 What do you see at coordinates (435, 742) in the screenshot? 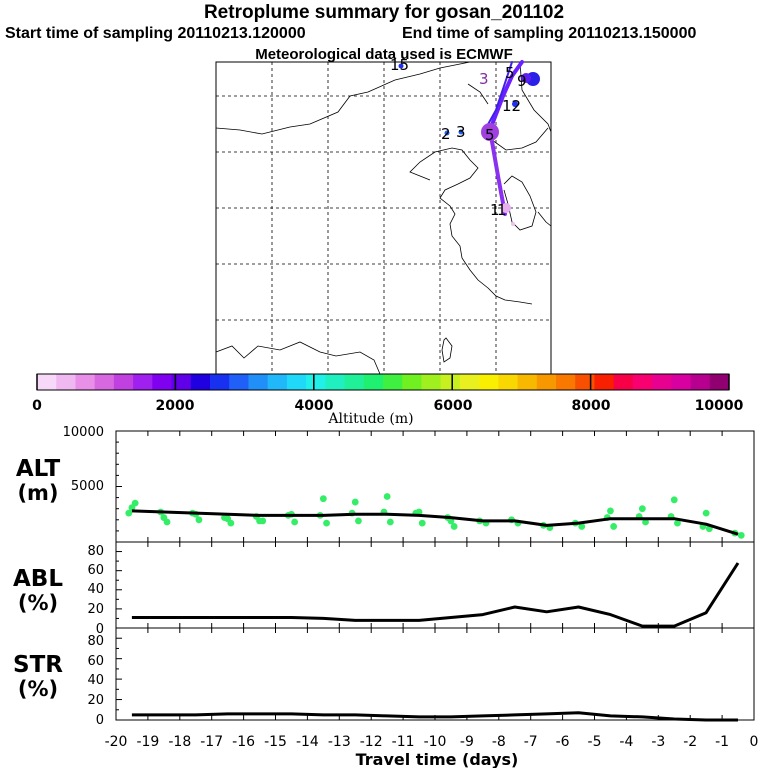
I see `x-tick-label: -10` at bounding box center [435, 742].